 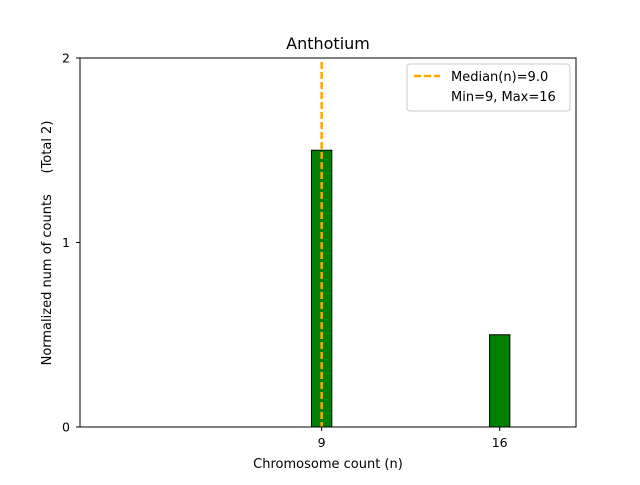 I want to click on chart-title: Anthotium, so click(x=328, y=43).